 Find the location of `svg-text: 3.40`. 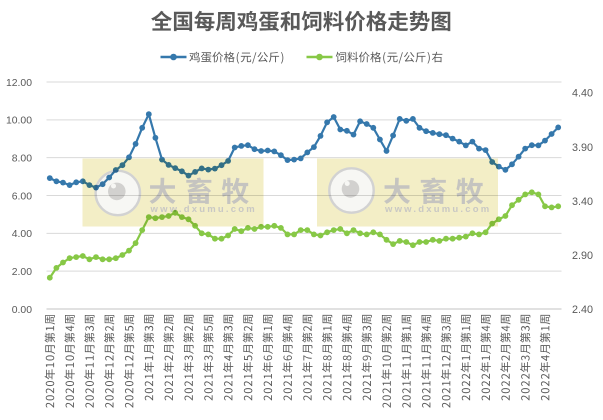

svg-text: 3.40 is located at coordinates (582, 202).